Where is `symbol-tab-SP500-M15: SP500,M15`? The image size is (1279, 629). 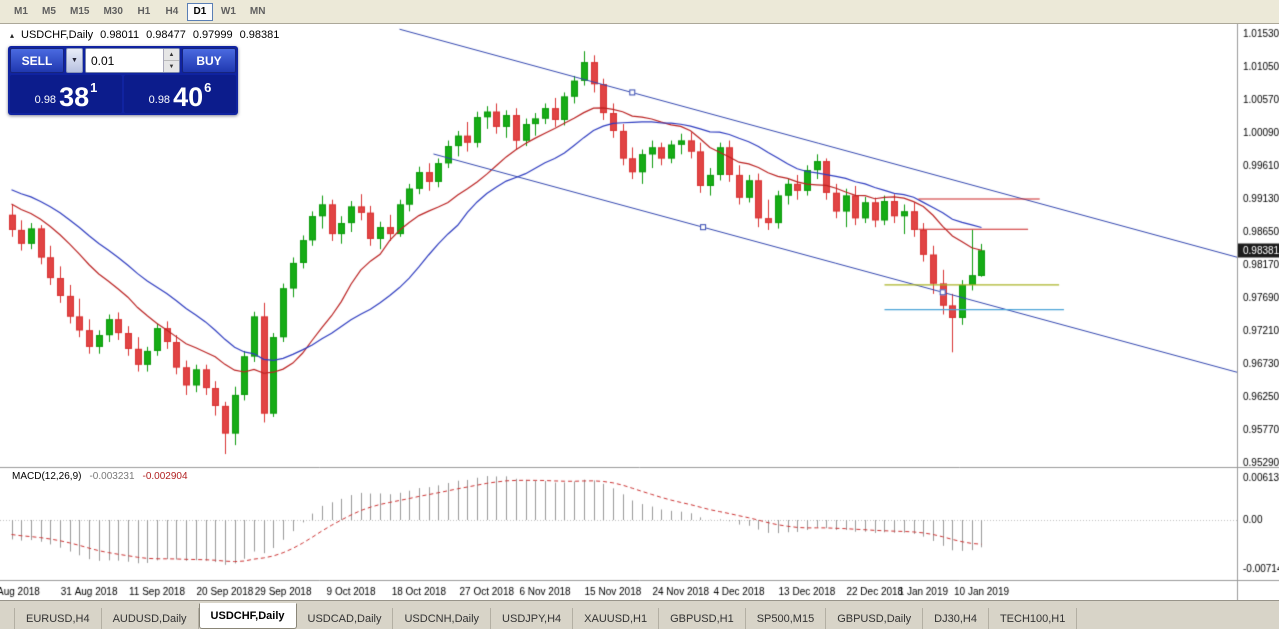
symbol-tab-SP500-M15: SP500,M15 is located at coordinates (786, 618).